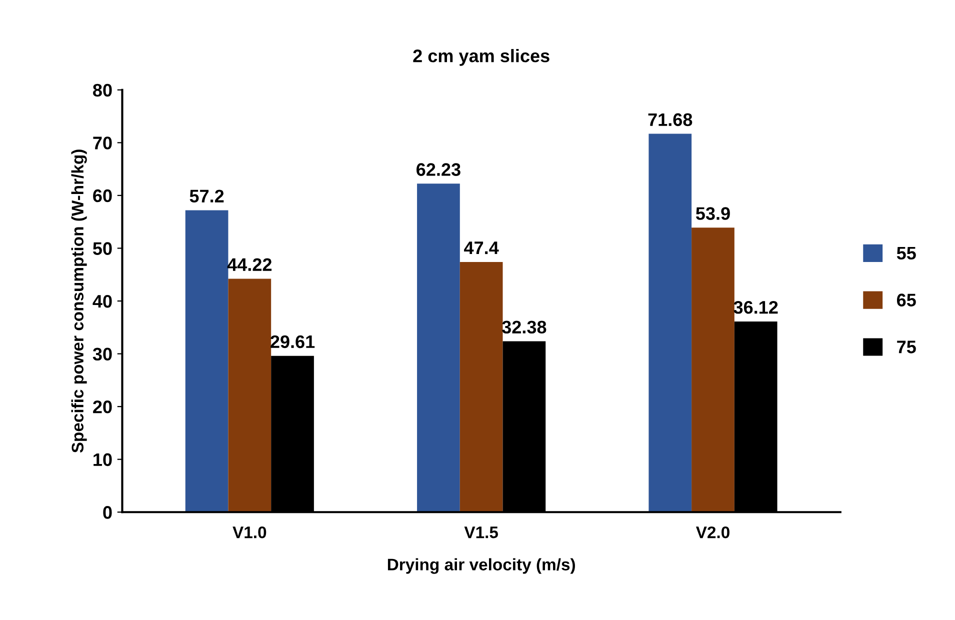 Image resolution: width=955 pixels, height=620 pixels. I want to click on y-tick-label: 60, so click(102, 195).